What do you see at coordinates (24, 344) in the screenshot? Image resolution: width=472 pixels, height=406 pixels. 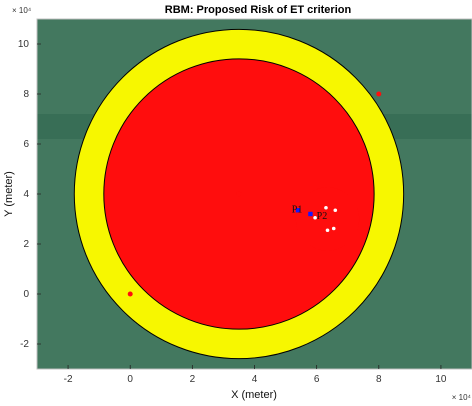 I see `y-tick-label-1: -2` at bounding box center [24, 344].